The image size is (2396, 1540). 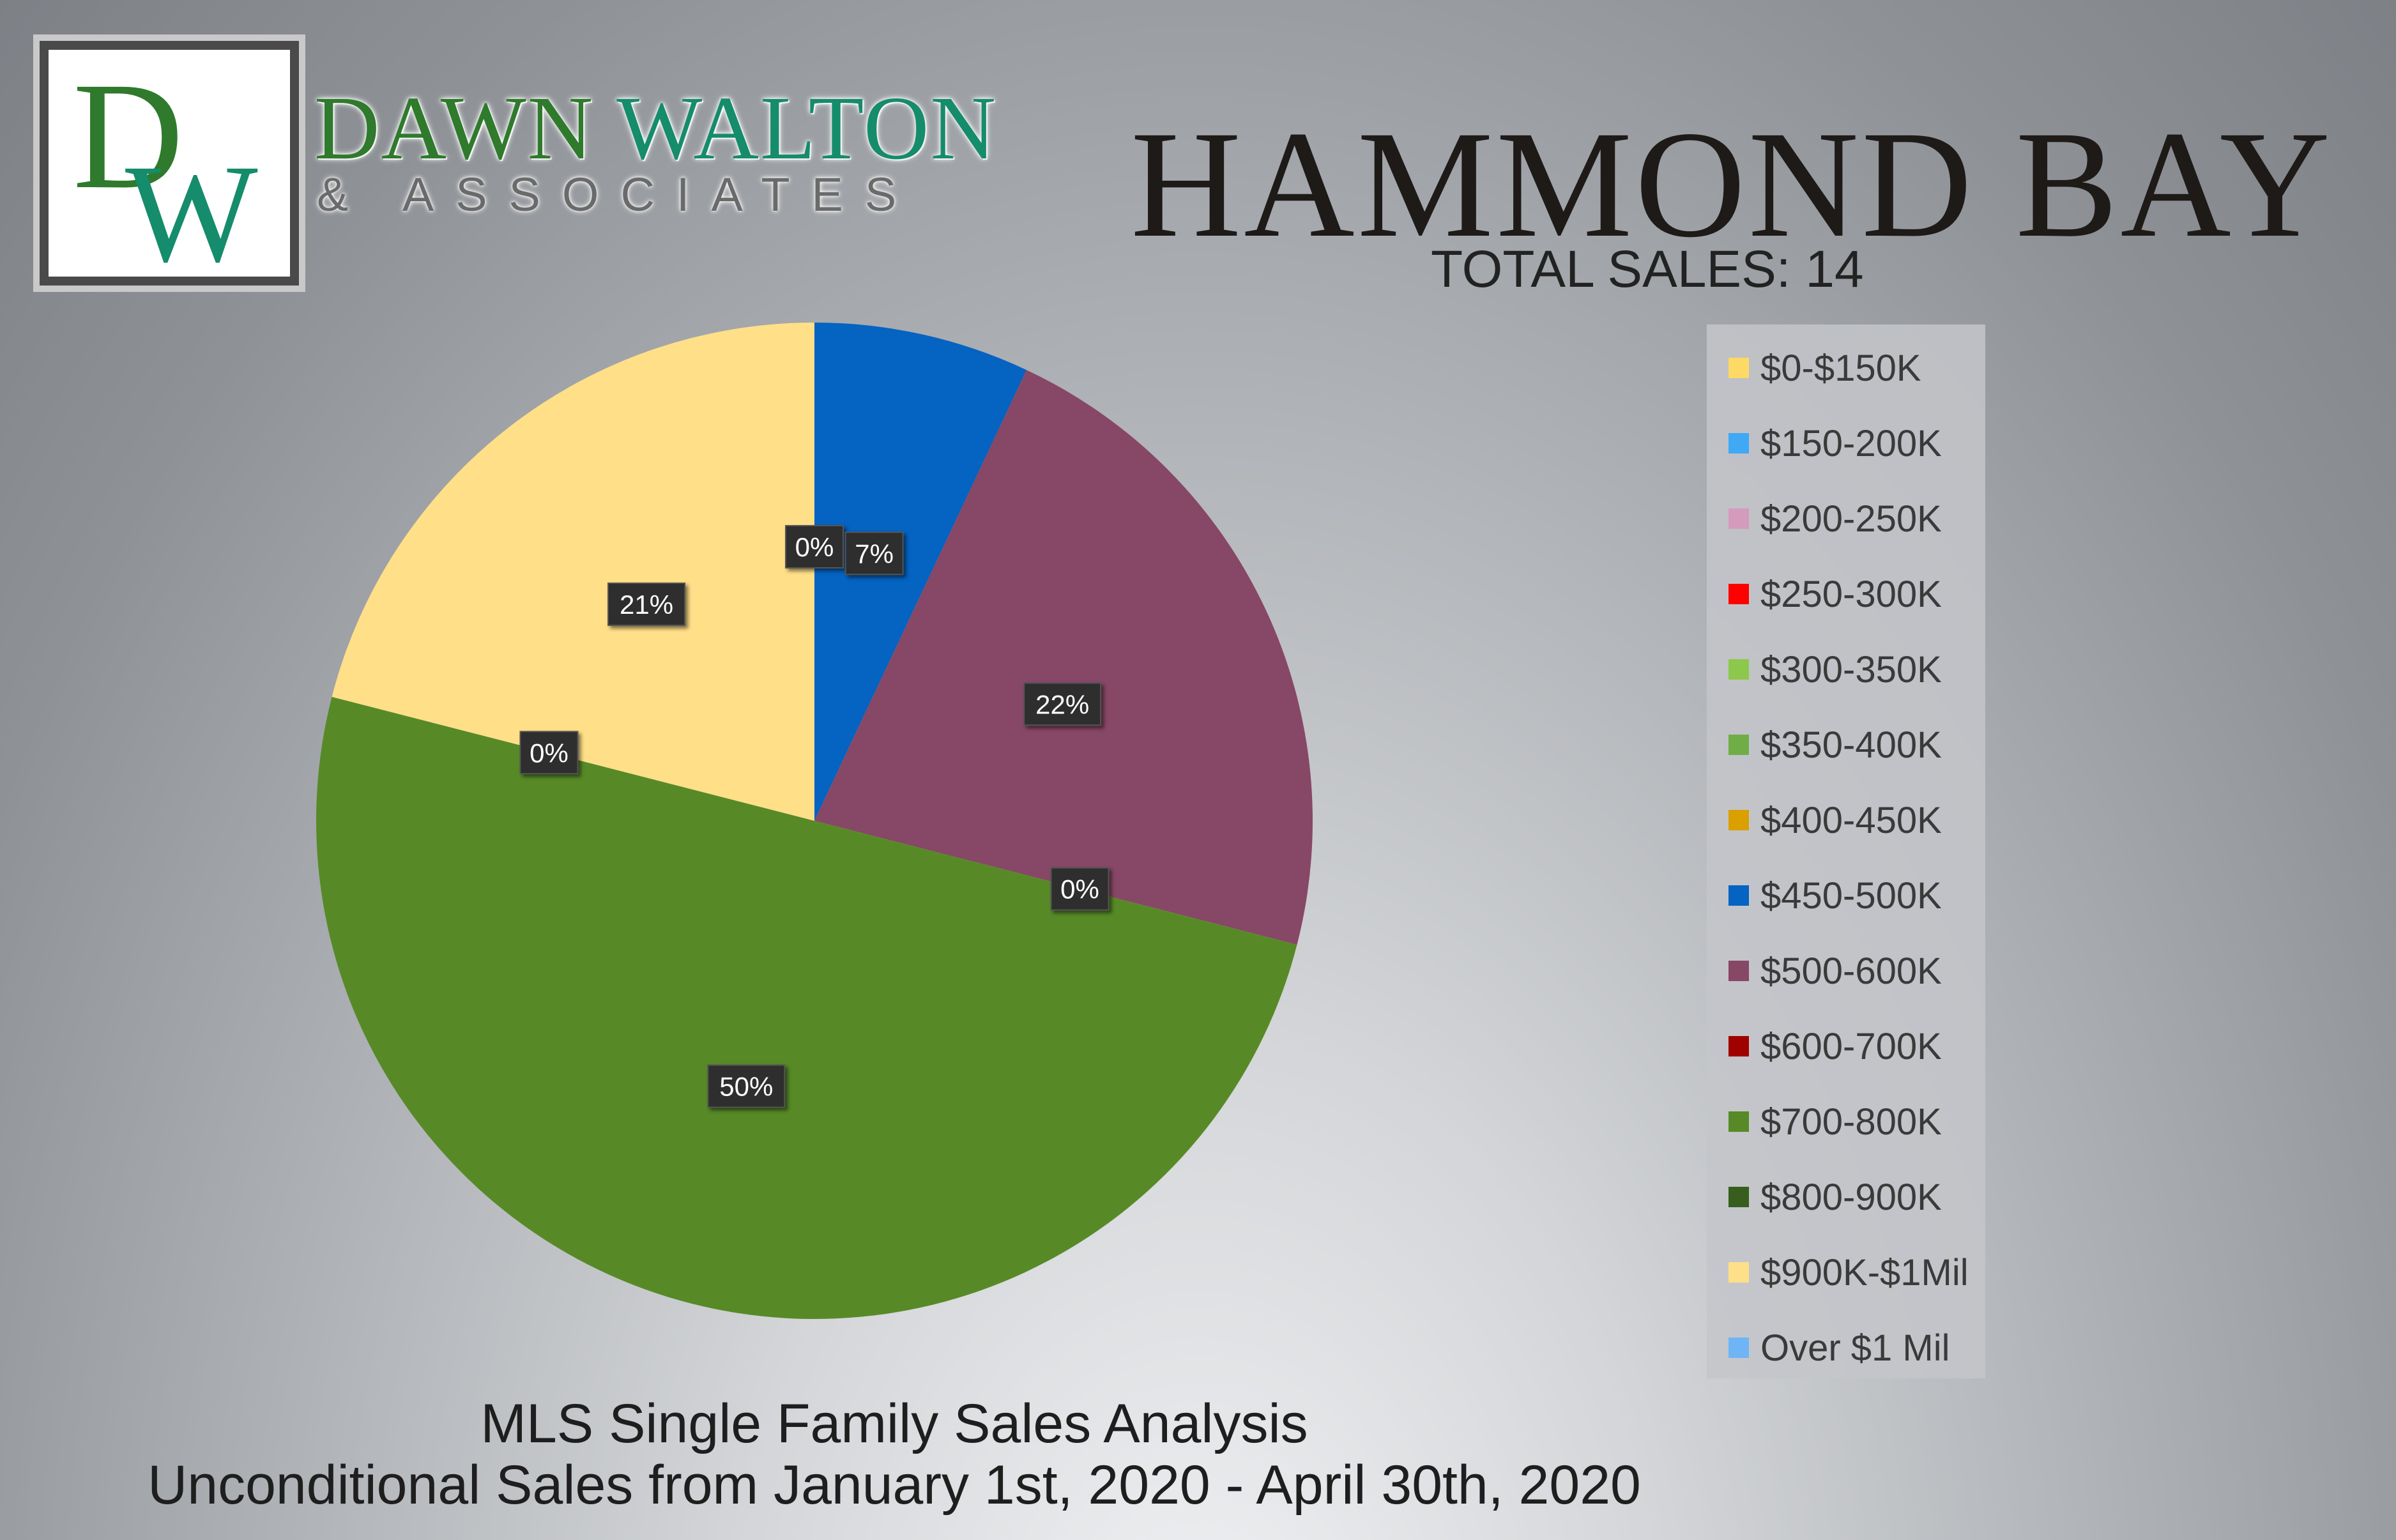 I want to click on data-label-text: 50%, so click(x=746, y=1087).